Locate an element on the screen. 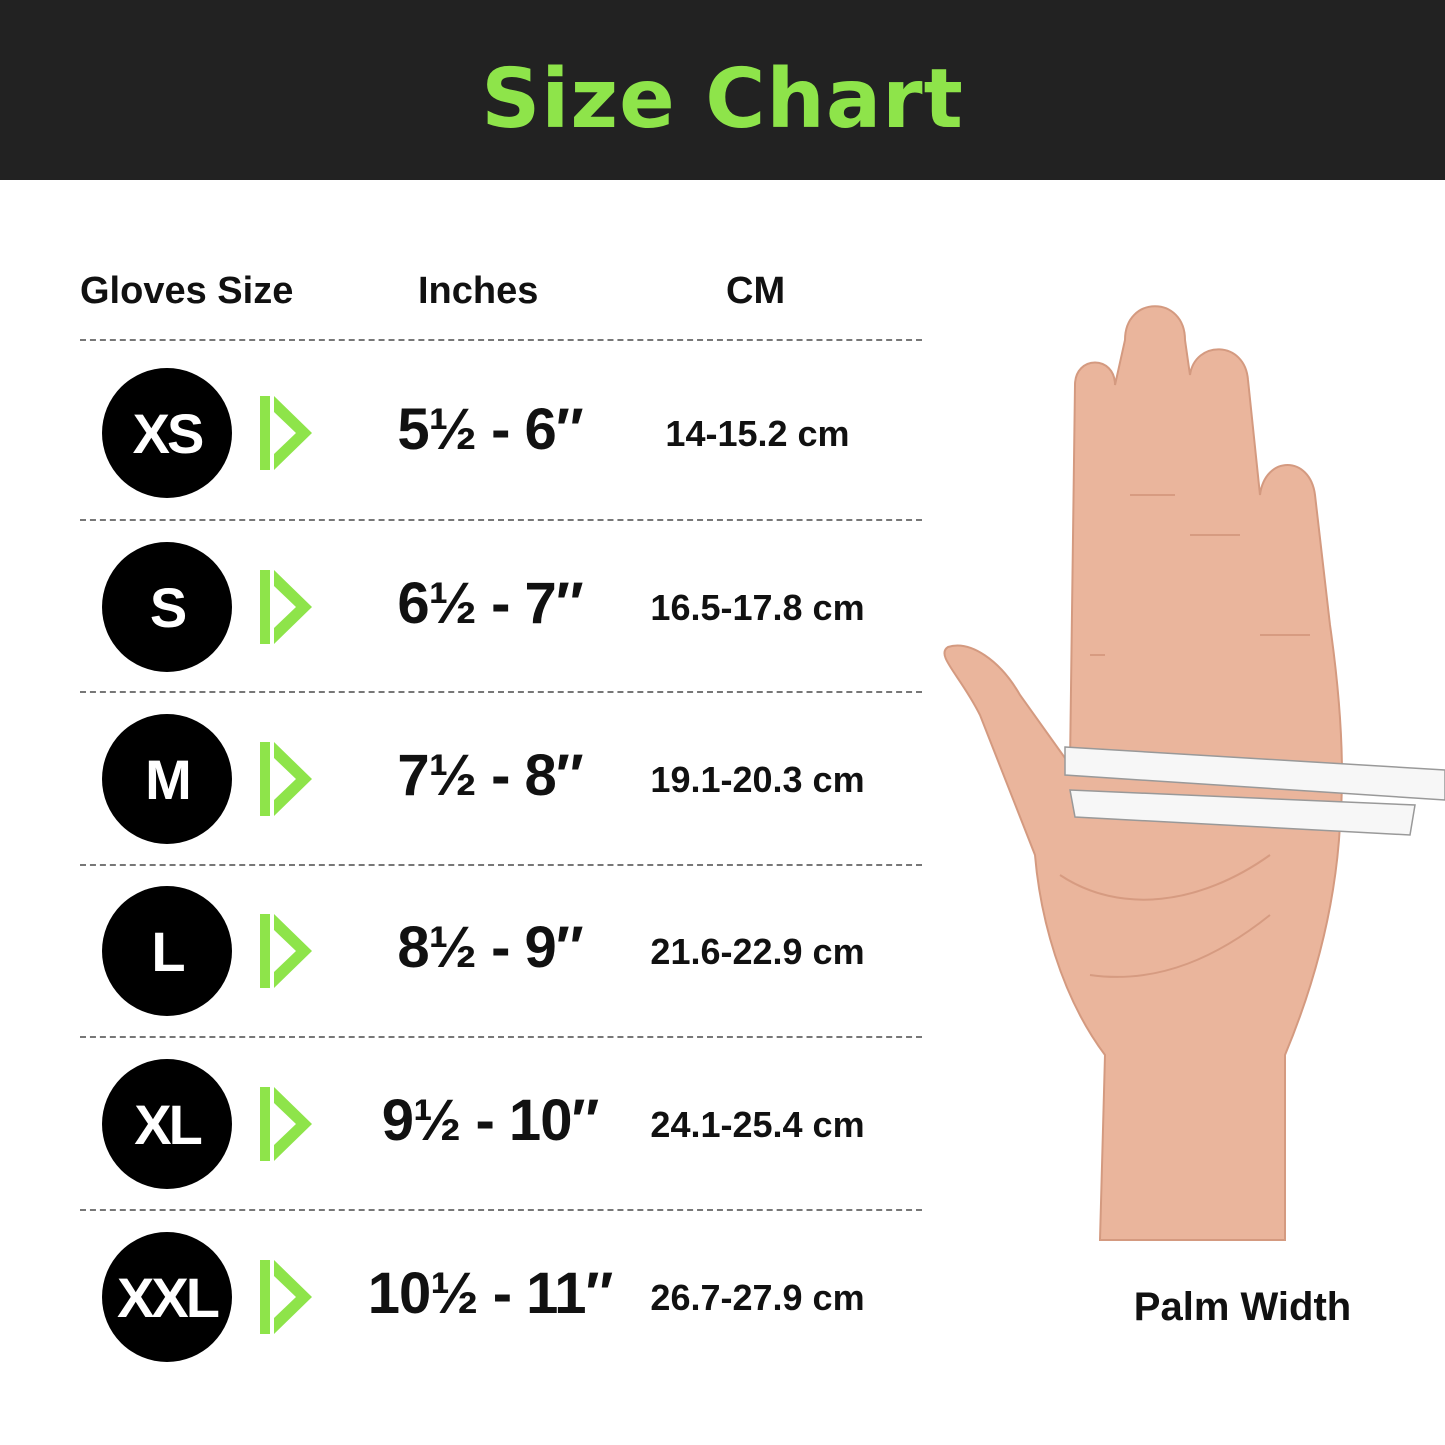 The image size is (1445, 1445). size-badge: L is located at coordinates (167, 951).